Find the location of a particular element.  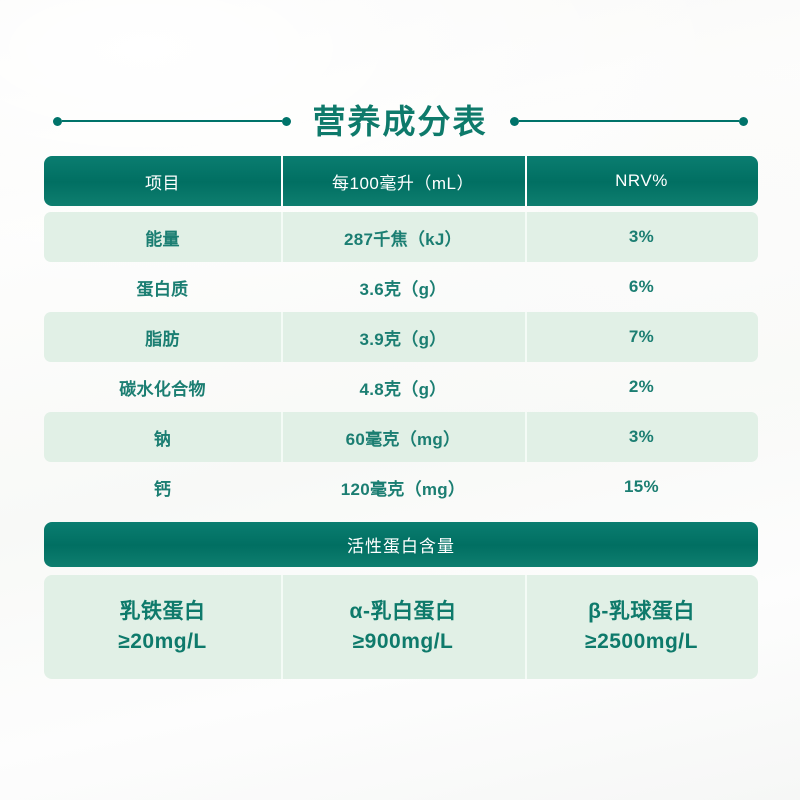

row-item-amount: 3.6克（g） is located at coordinates (403, 289).